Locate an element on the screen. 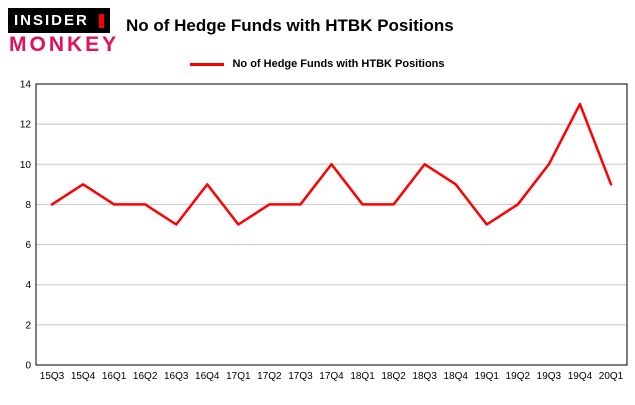 Image resolution: width=635 pixels, height=405 pixels. svg-text: 4 is located at coordinates (28, 285).